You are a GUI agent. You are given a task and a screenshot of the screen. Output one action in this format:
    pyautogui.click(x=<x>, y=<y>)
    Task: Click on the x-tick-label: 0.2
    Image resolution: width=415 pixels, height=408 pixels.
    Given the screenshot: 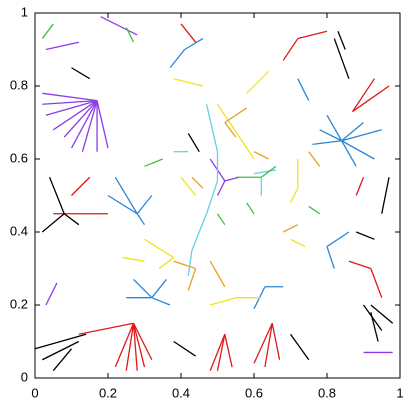 What is the action you would take?
    pyautogui.click(x=108, y=392)
    